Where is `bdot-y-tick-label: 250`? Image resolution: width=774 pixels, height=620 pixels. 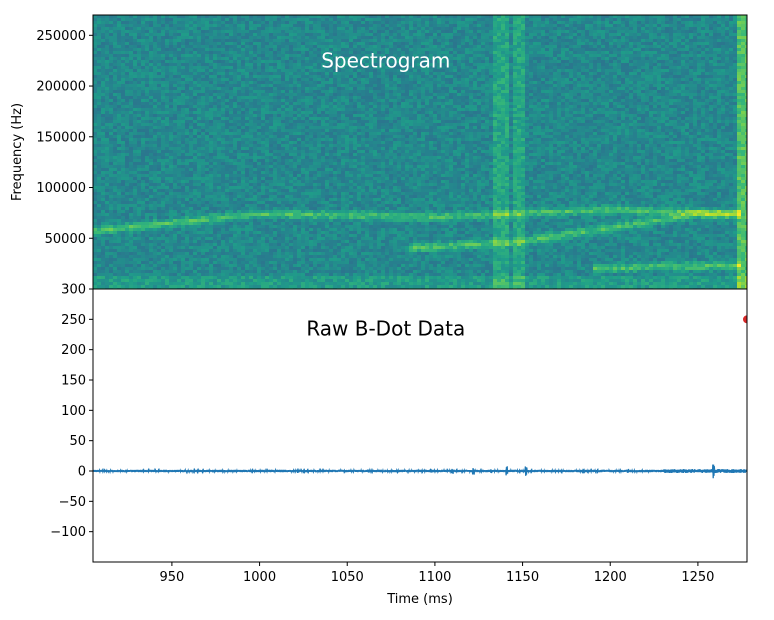
bdot-y-tick-label: 250 is located at coordinates (73, 320).